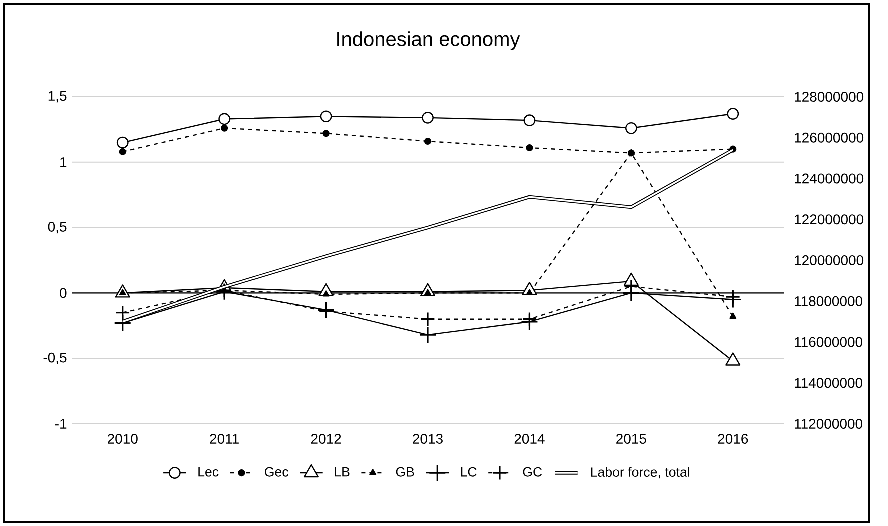 The height and width of the screenshot is (526, 888). I want to click on y2-tick-label: 120000000, so click(829, 261).